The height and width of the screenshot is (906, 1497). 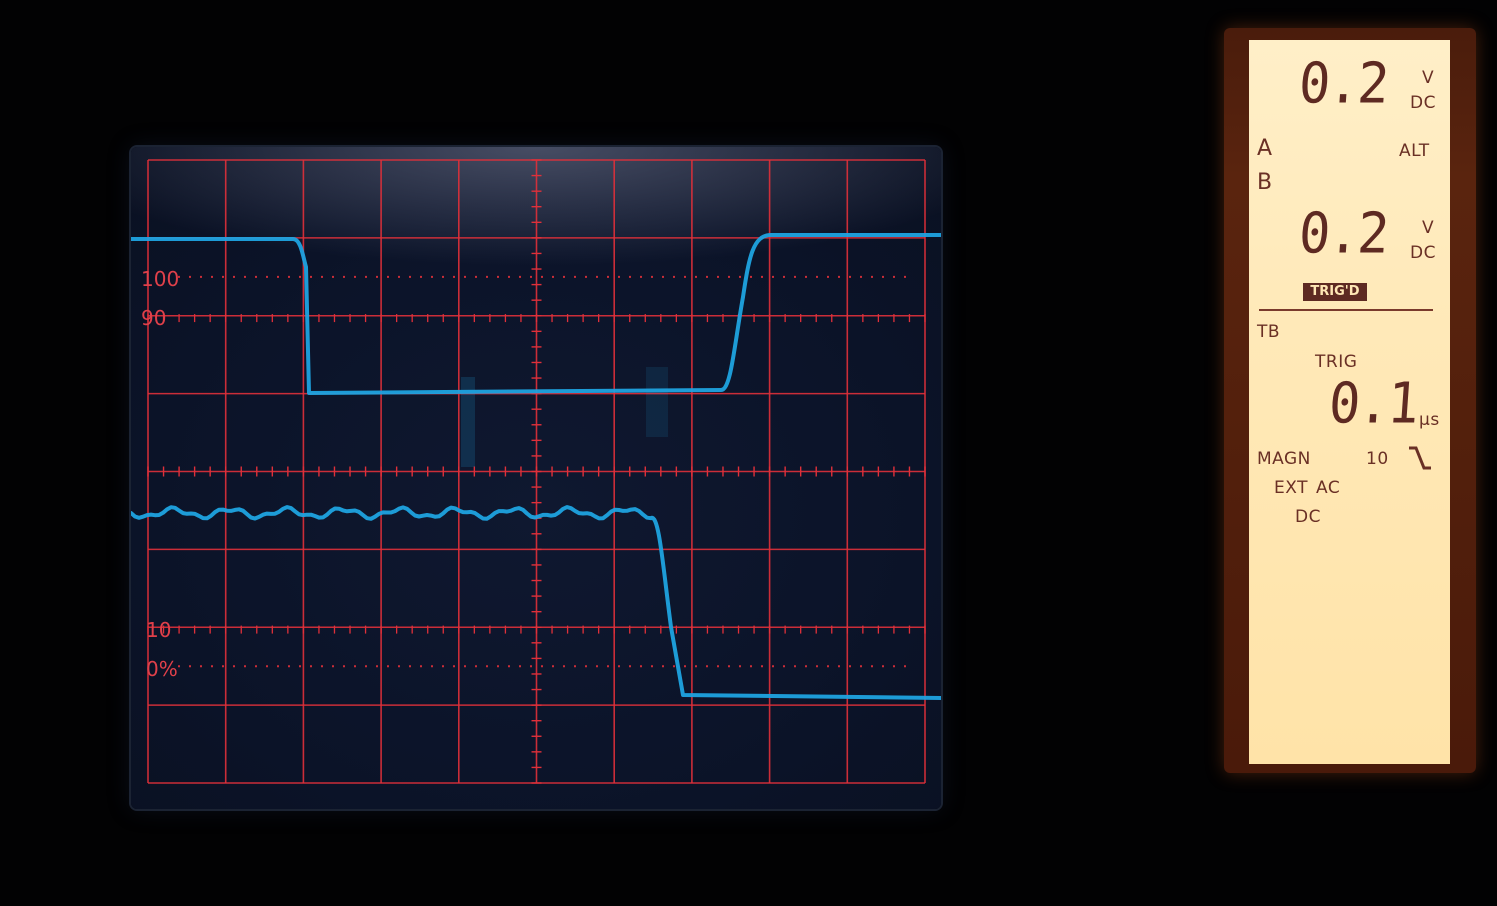 What do you see at coordinates (153, 318) in the screenshot?
I see `label-90-percent: 90` at bounding box center [153, 318].